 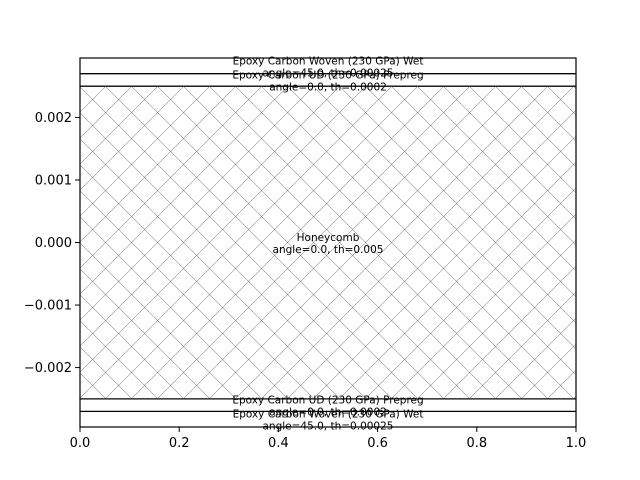 What do you see at coordinates (278, 443) in the screenshot?
I see `x-tick-label: 0.4` at bounding box center [278, 443].